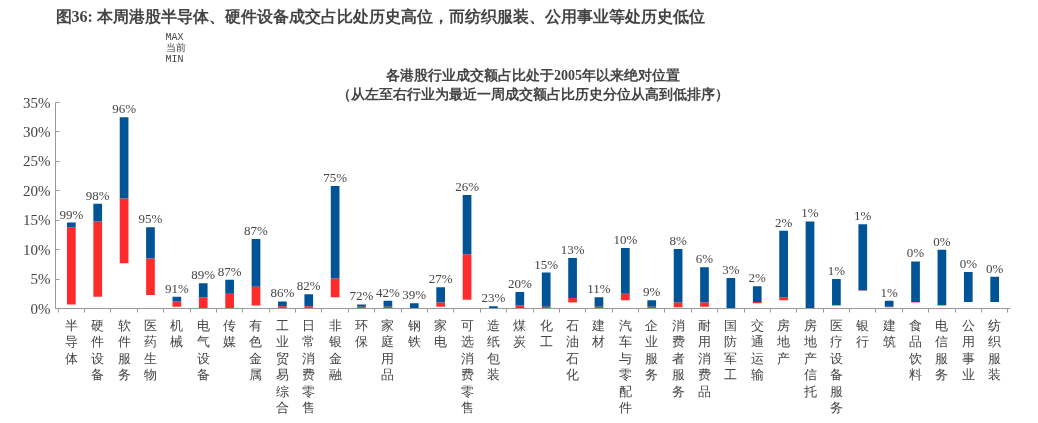 Image resolution: width=1038 pixels, height=423 pixels. Describe the element at coordinates (37, 249) in the screenshot. I see `y-tick-label: 10%` at that location.